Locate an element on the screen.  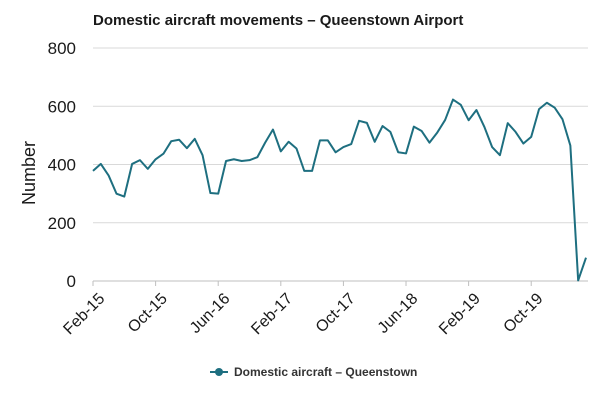
y-tick-labels: 0 200 400 600 800 is located at coordinates (62, 165).